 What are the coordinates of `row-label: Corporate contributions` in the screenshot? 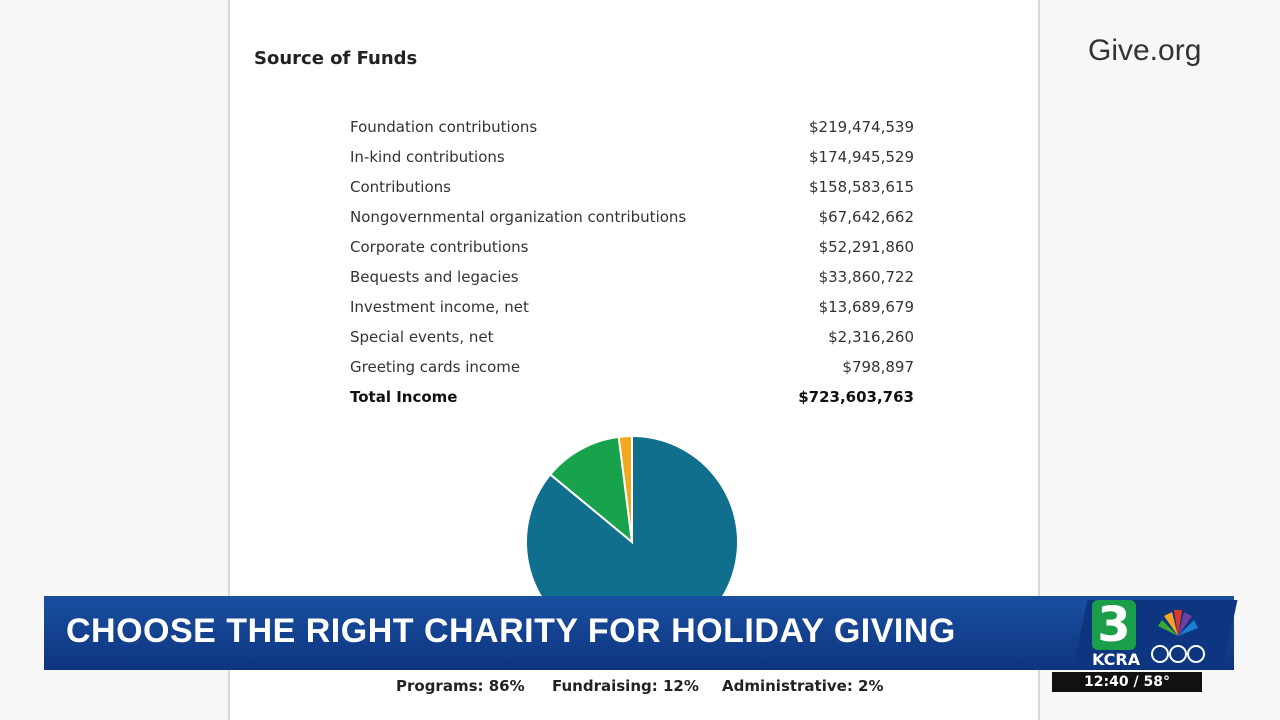 It's located at (439, 247).